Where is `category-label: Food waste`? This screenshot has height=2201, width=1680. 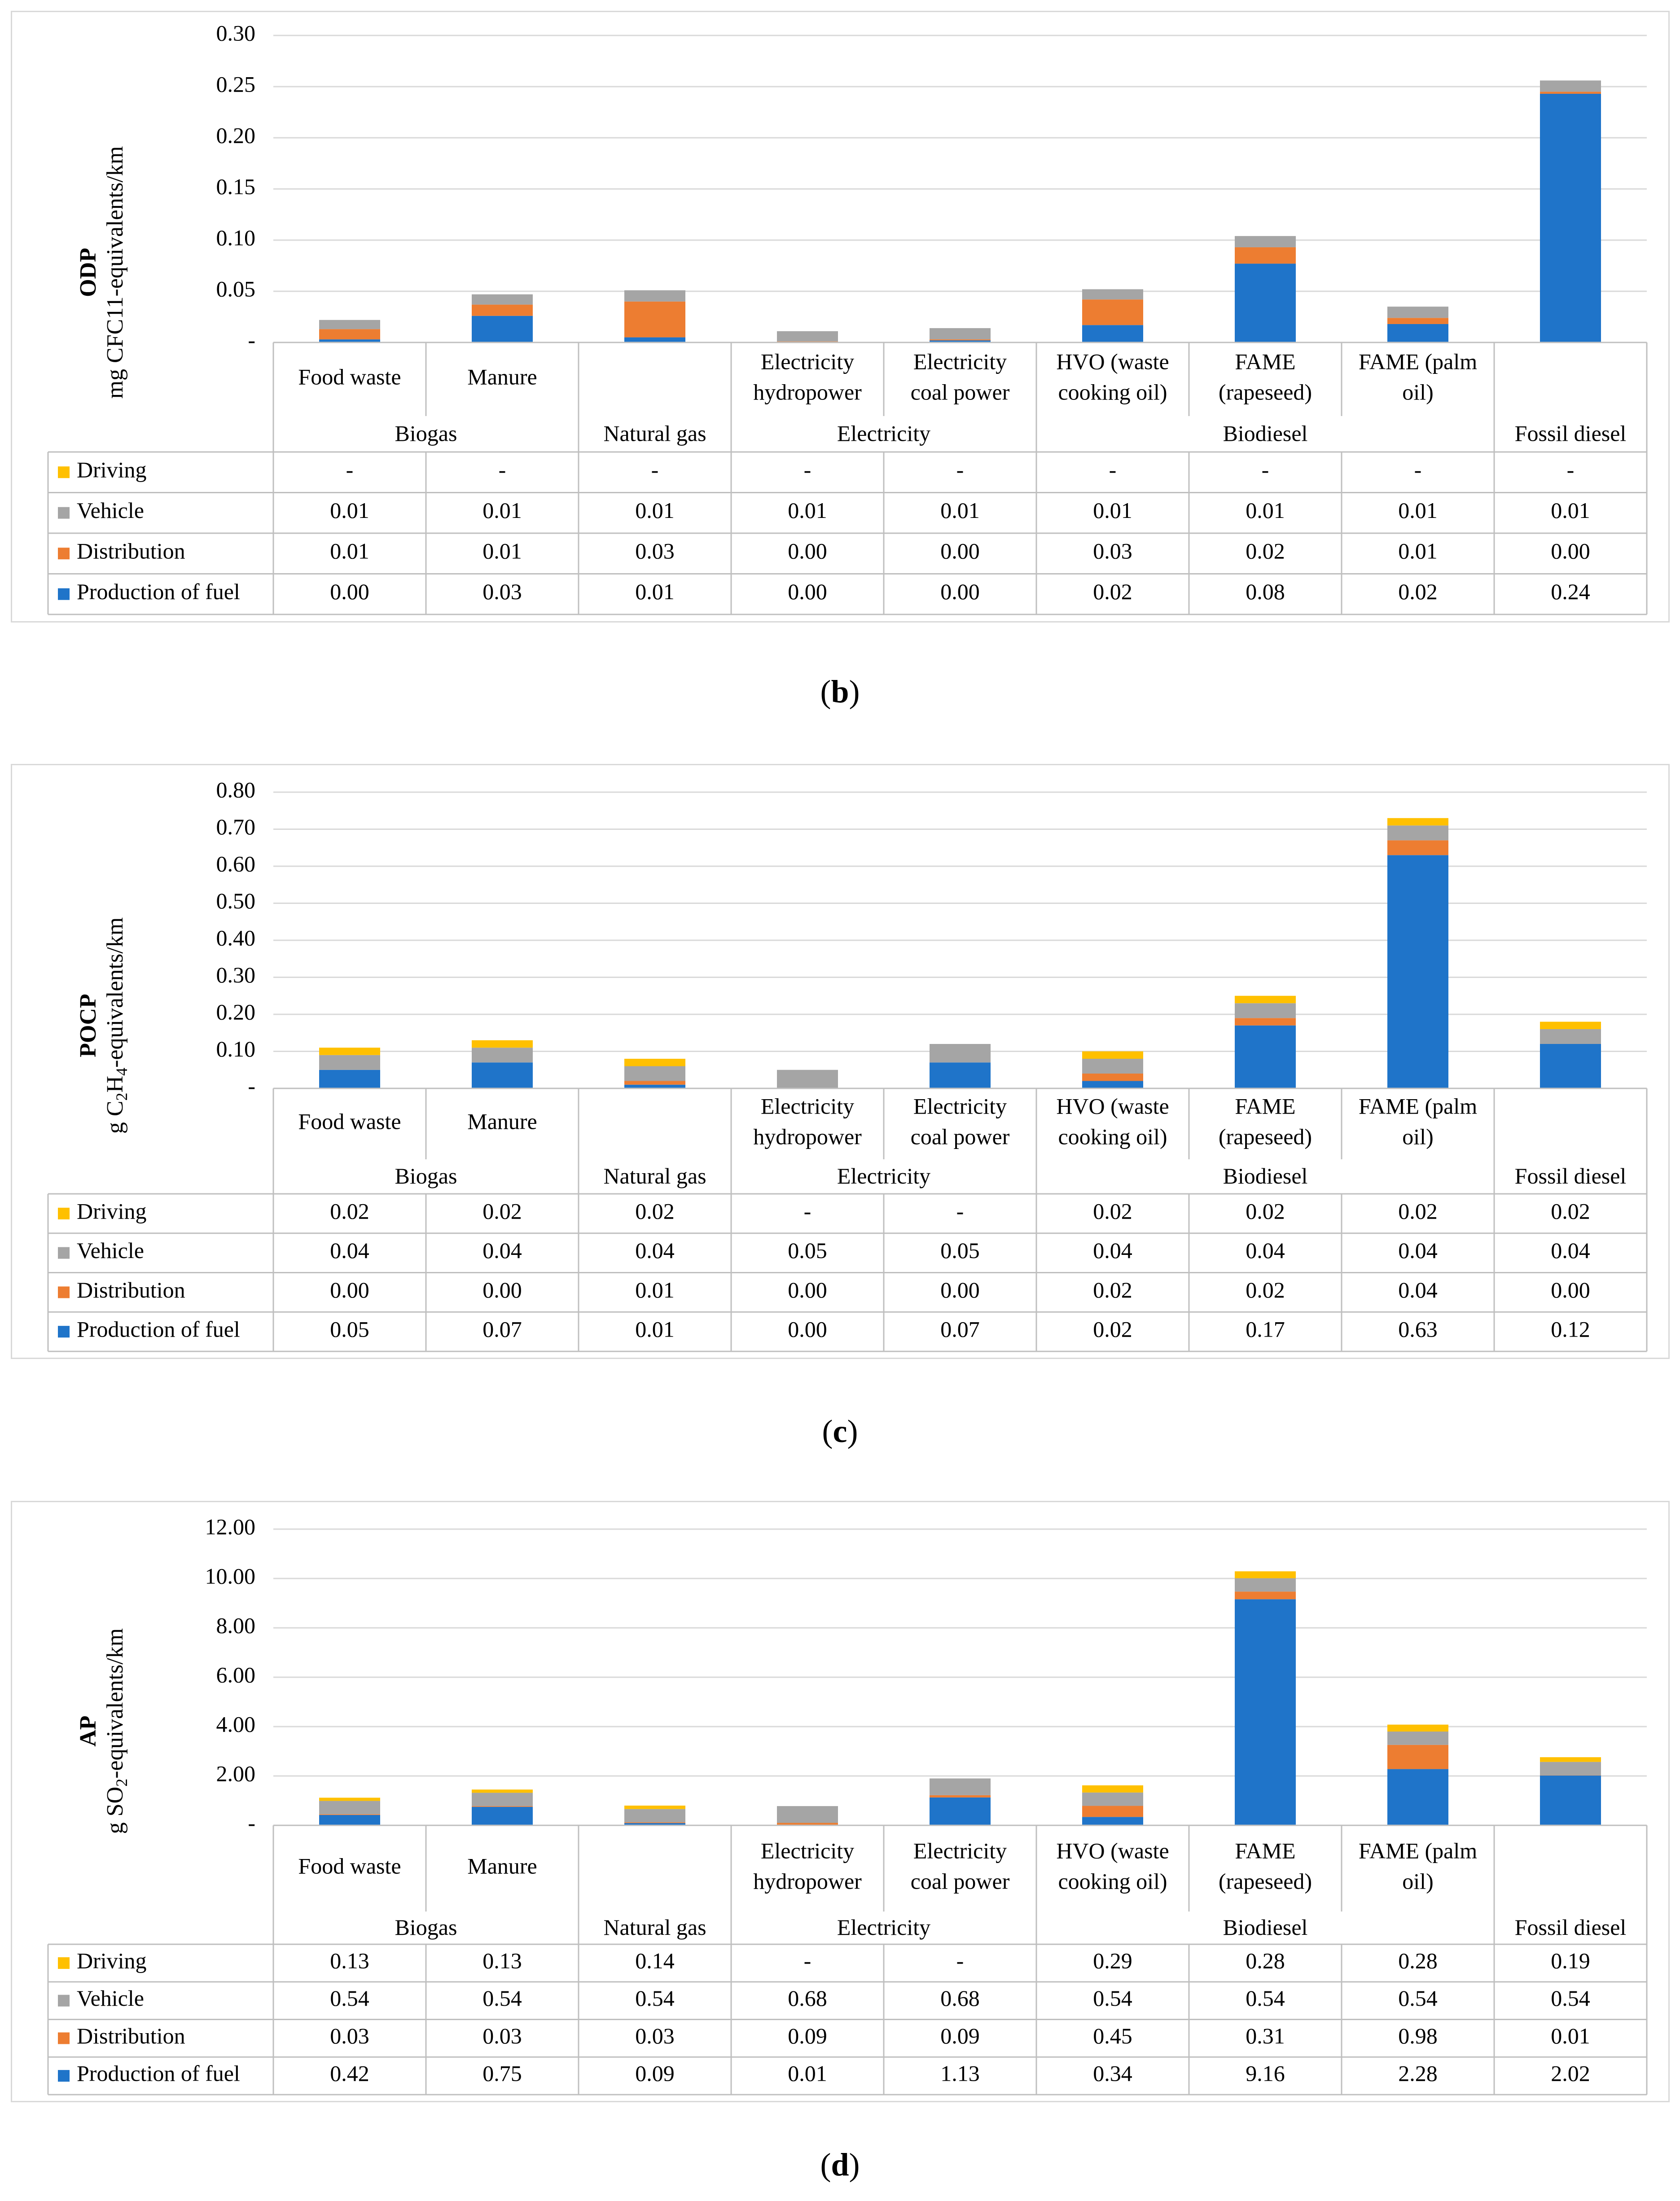 category-label: Food waste is located at coordinates (349, 1121).